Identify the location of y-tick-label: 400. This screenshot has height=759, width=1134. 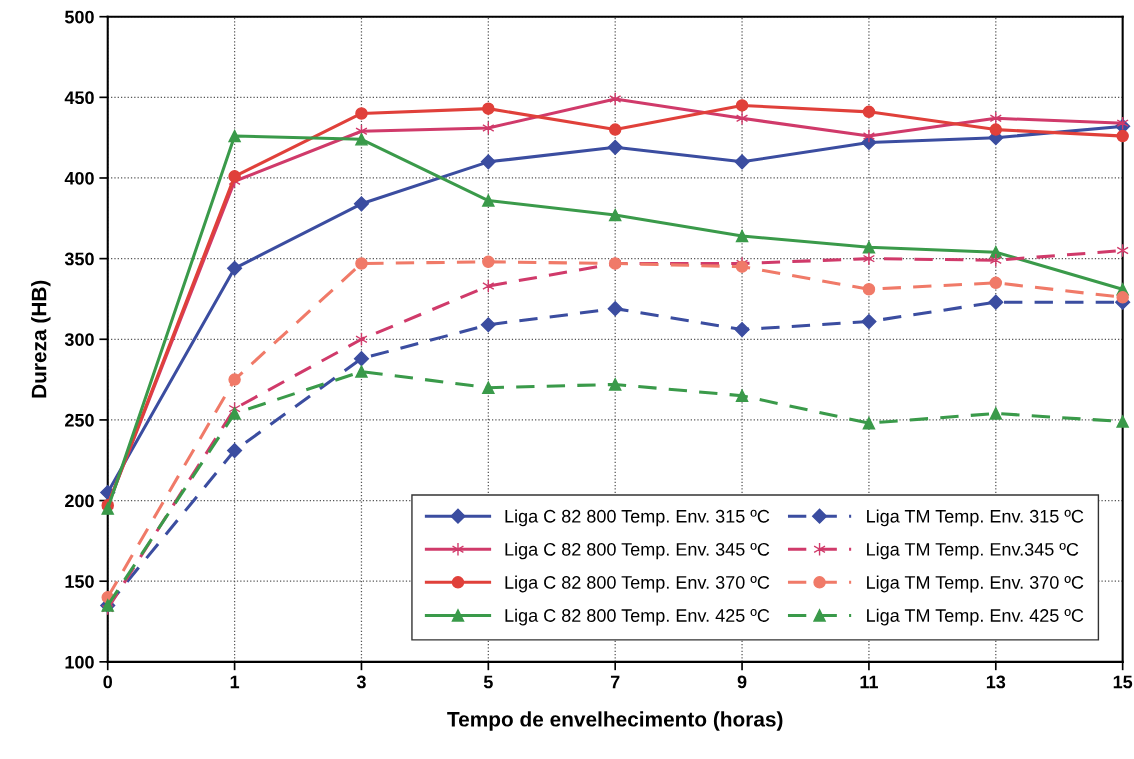
(79, 178).